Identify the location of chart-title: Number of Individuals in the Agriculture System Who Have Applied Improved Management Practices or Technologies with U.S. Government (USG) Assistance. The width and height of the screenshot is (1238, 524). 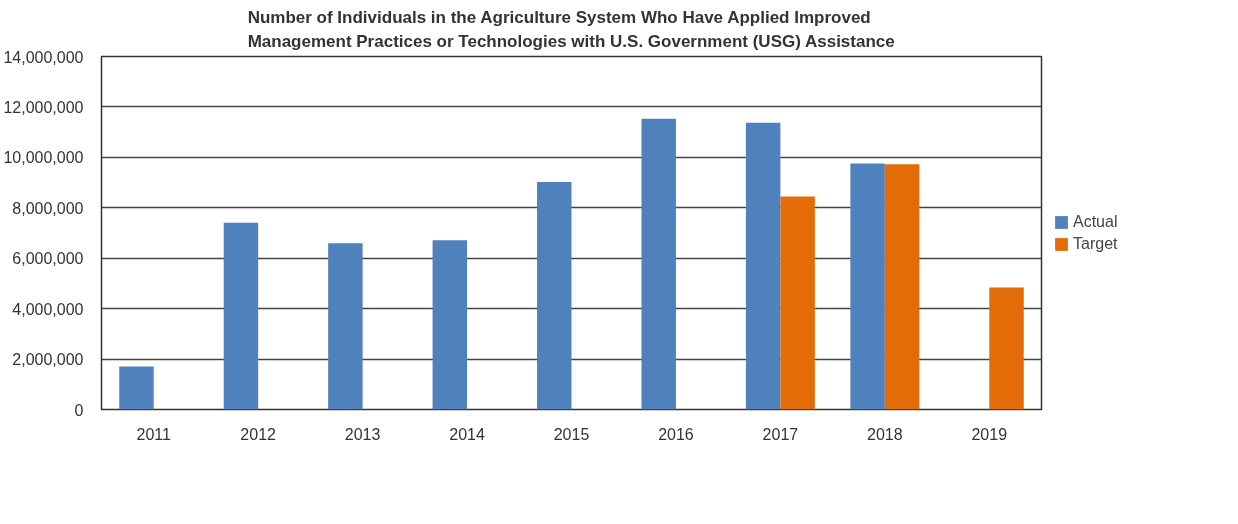
(571, 29).